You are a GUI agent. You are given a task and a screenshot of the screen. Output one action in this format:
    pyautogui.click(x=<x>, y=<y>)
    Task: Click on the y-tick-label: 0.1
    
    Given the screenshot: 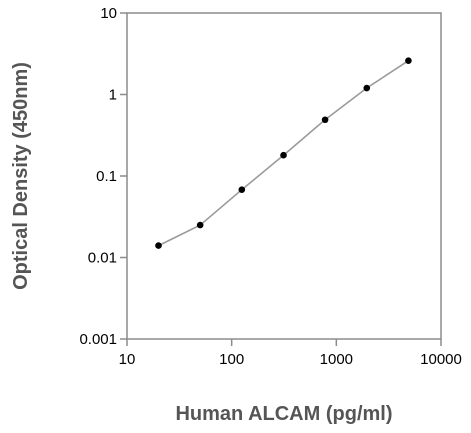 What is the action you would take?
    pyautogui.click(x=106, y=176)
    